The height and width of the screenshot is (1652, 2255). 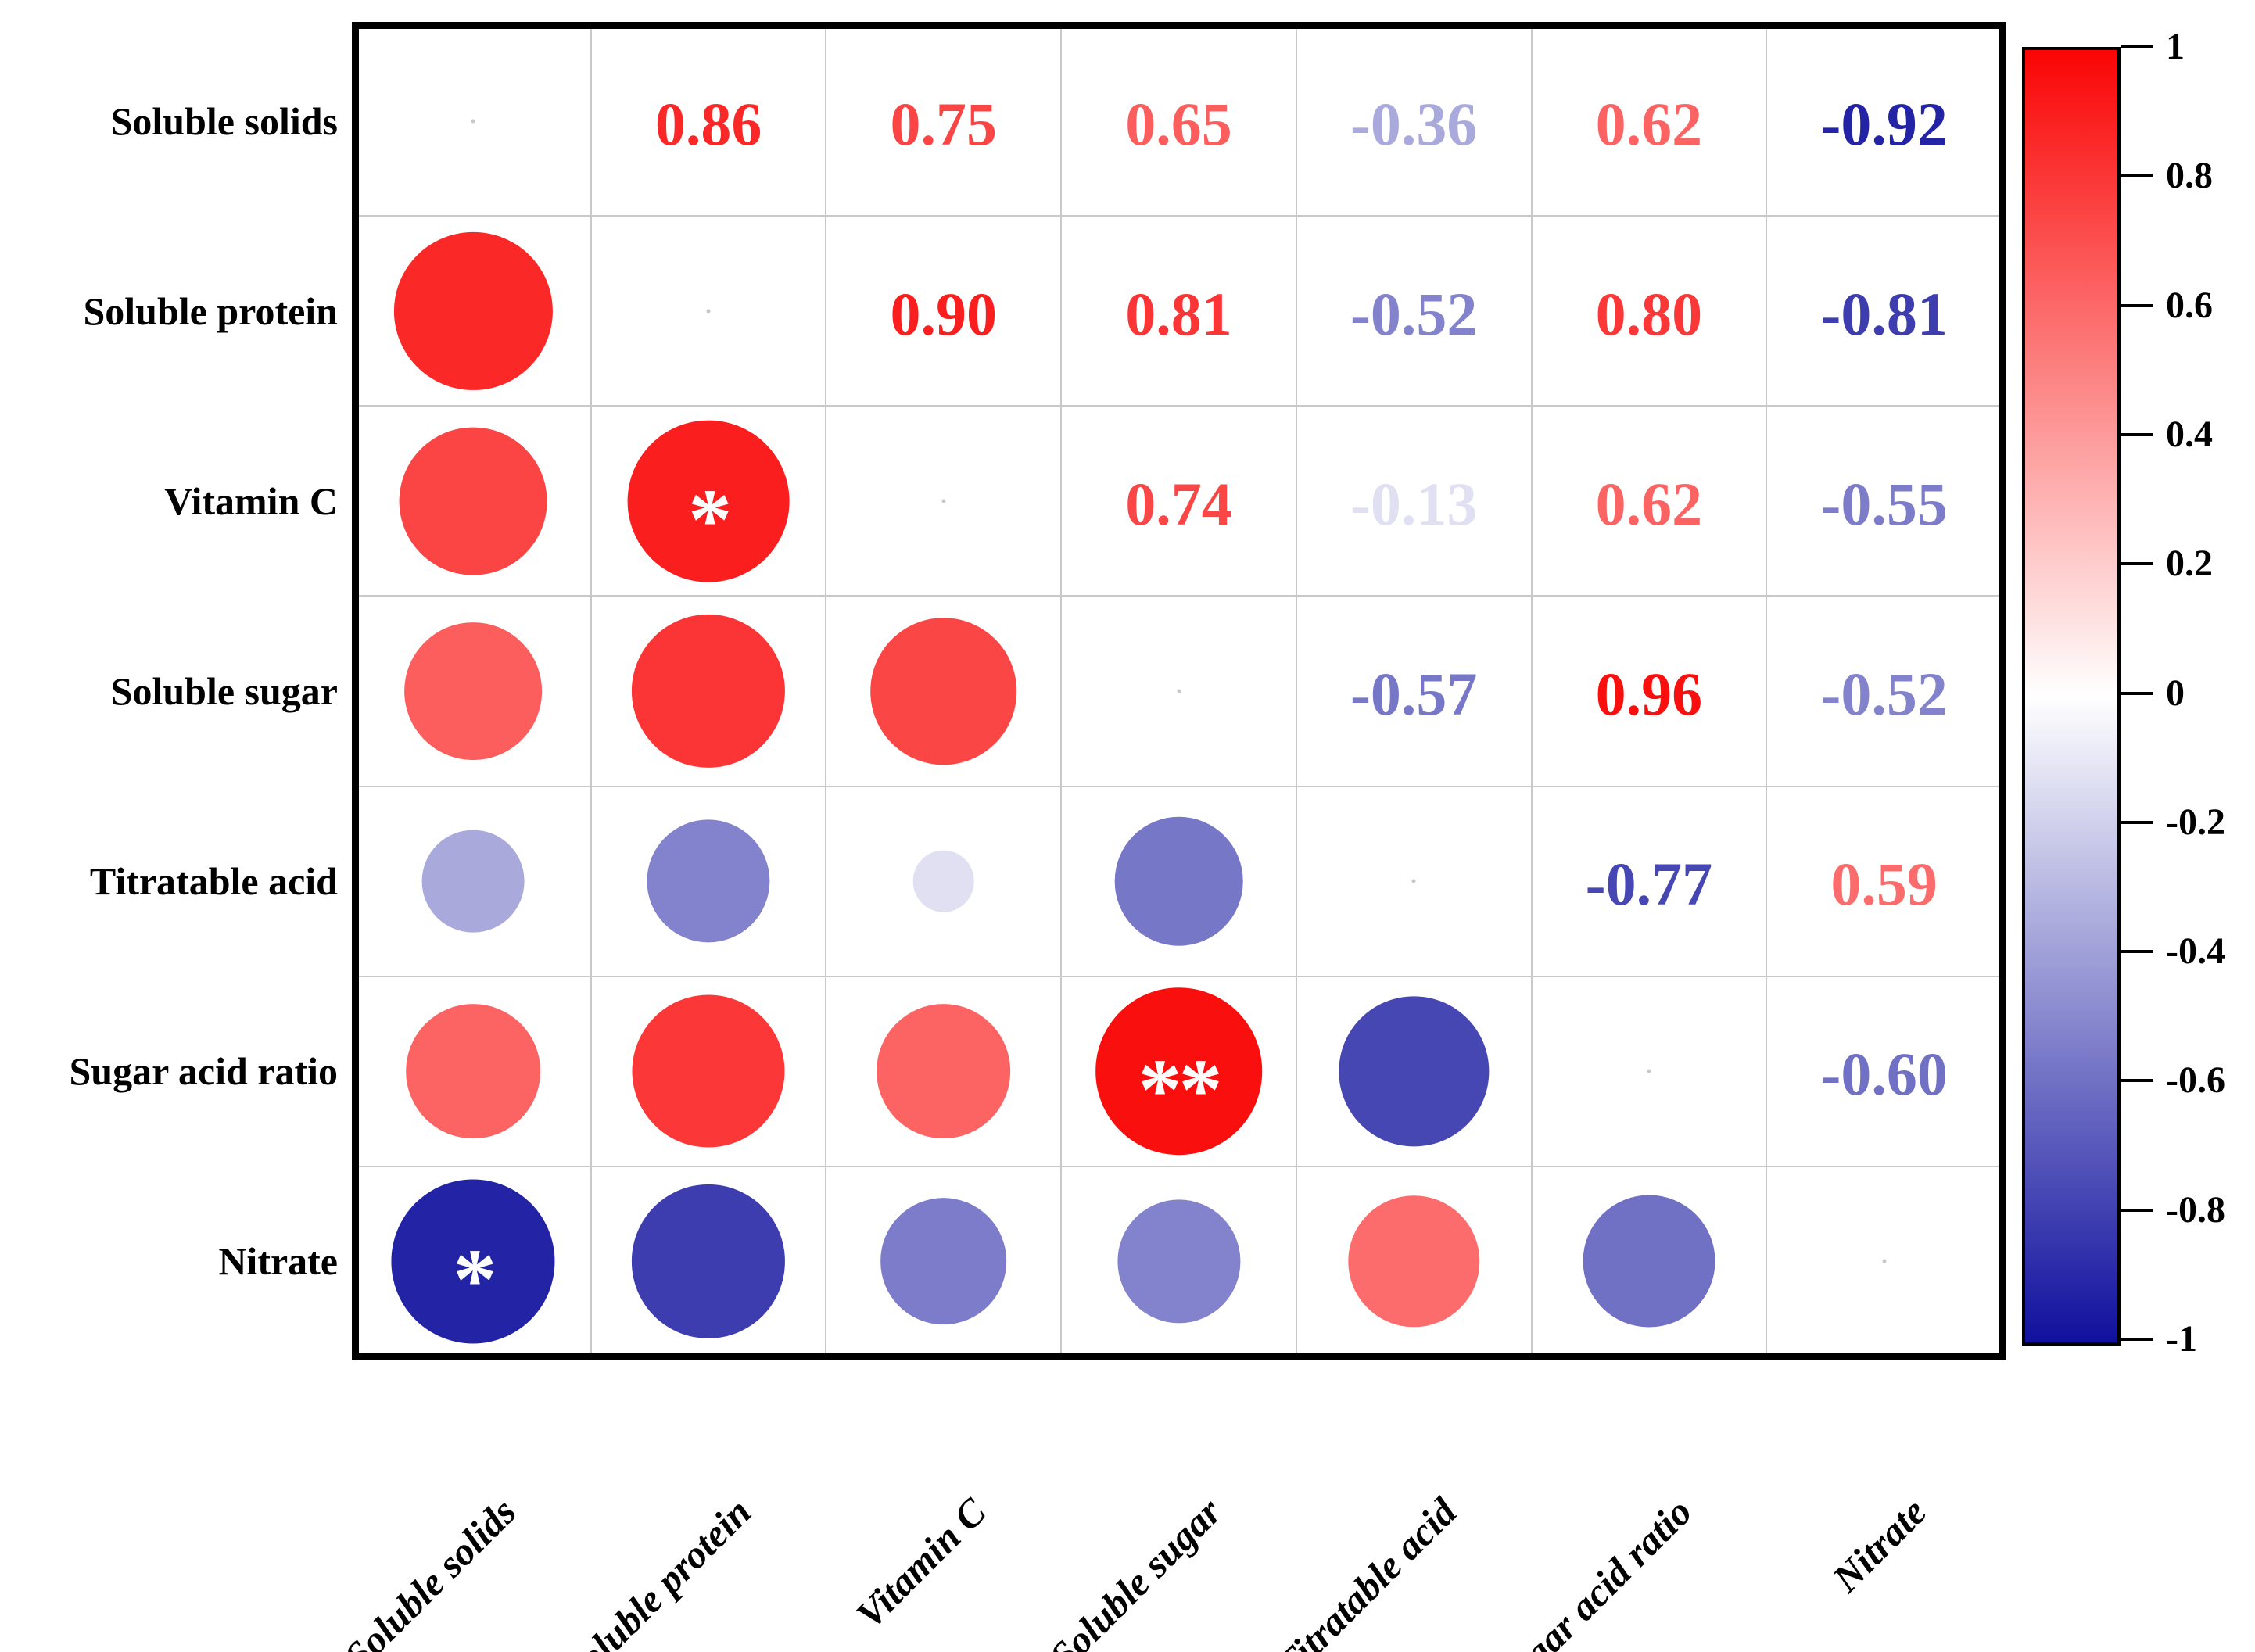 What do you see at coordinates (1649, 884) in the screenshot?
I see `correlation-value: -0.77` at bounding box center [1649, 884].